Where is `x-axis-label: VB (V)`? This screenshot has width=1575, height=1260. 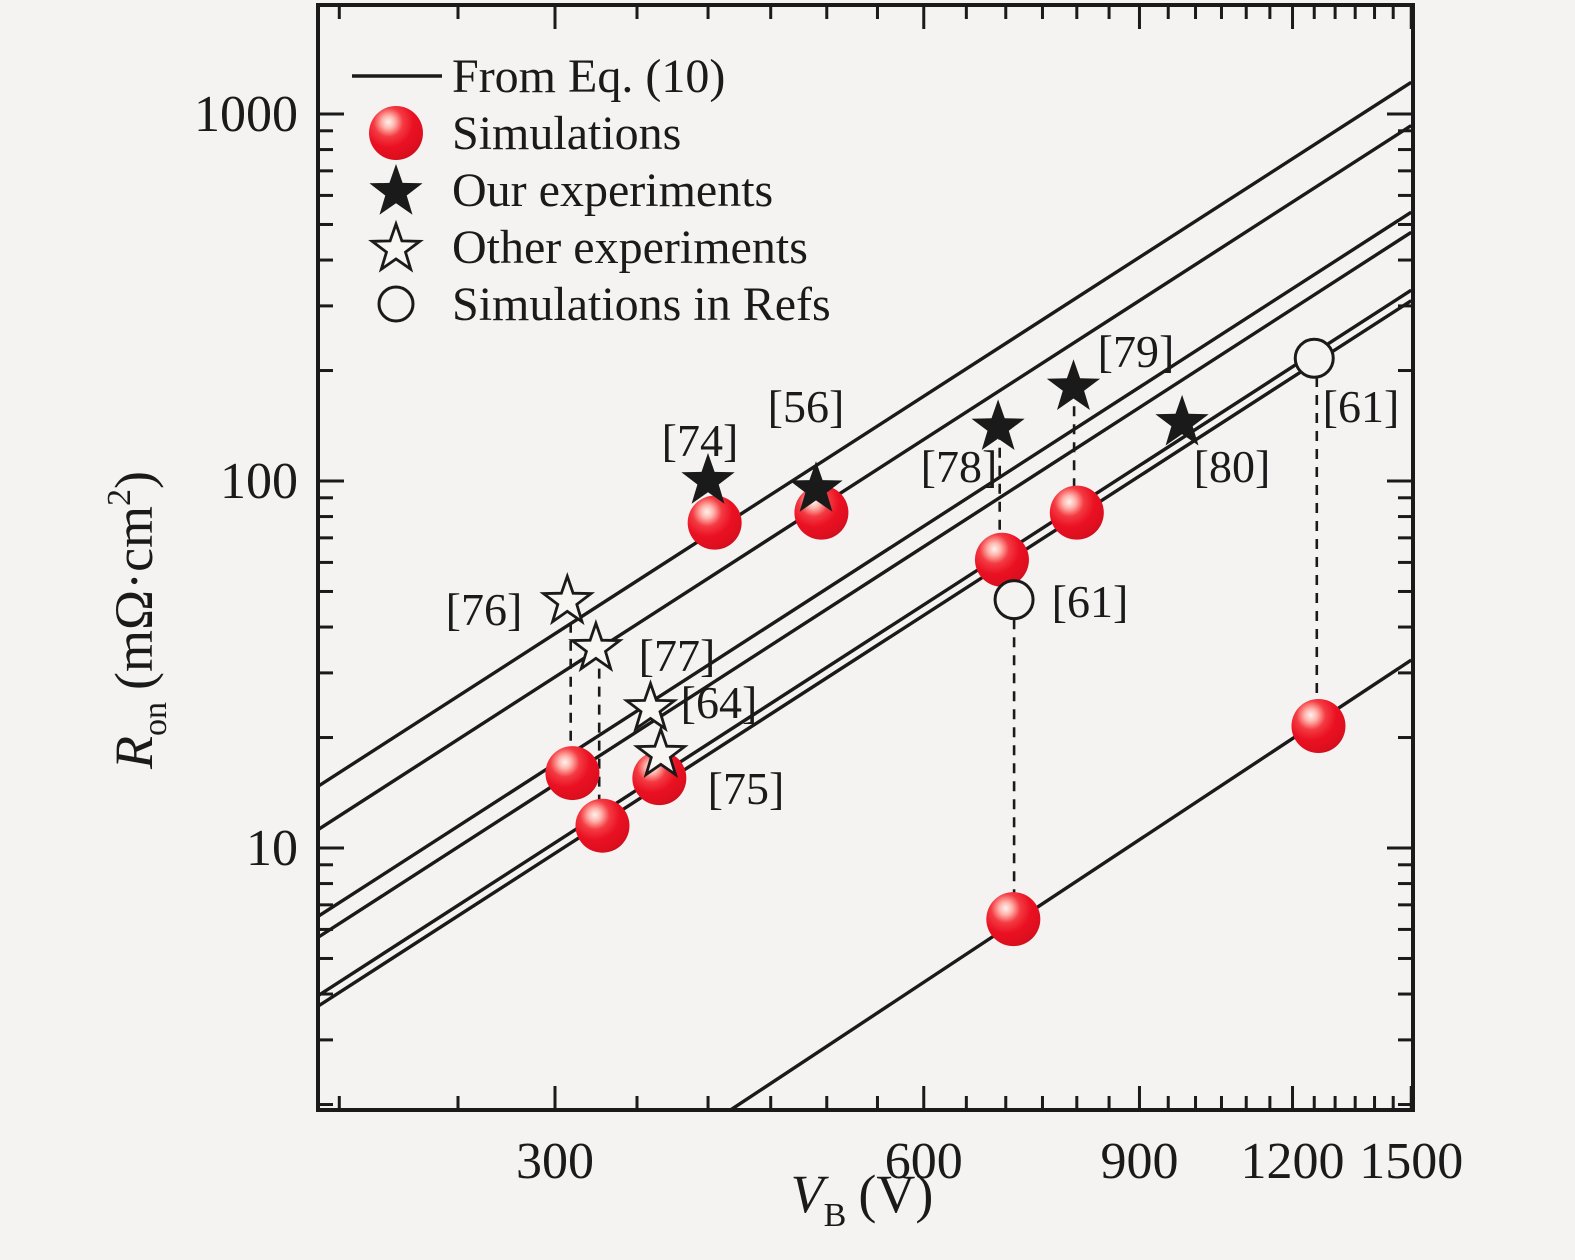 x-axis-label: VB (V) is located at coordinates (862, 1199).